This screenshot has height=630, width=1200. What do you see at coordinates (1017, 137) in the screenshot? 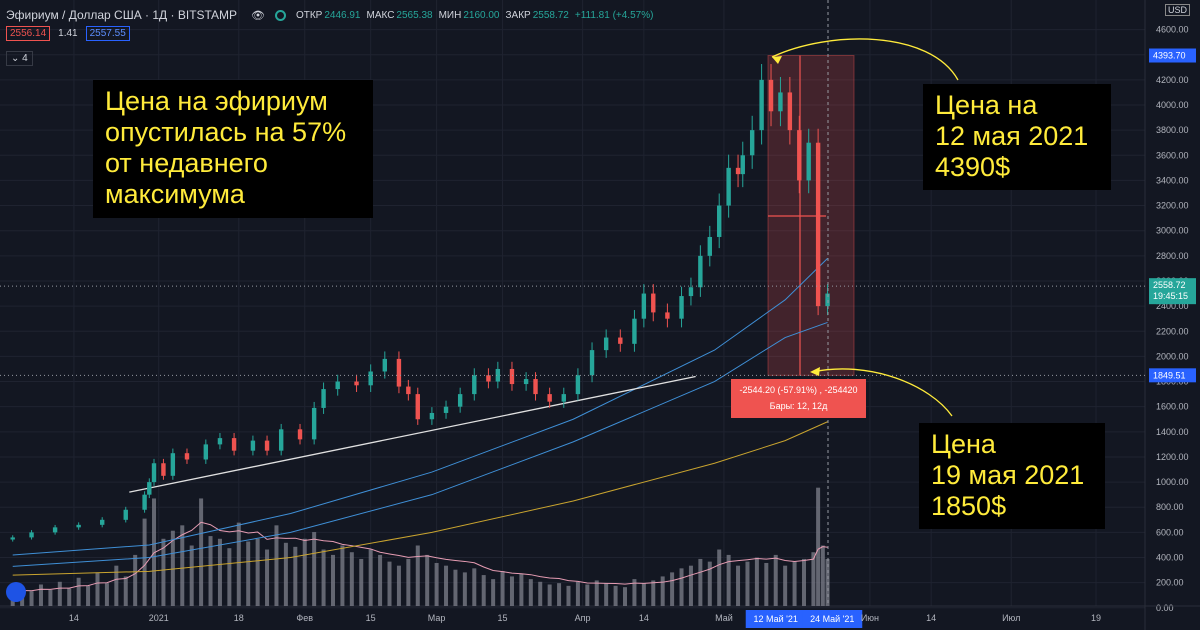
I see `note-top-right: Цена на 12 мая 2021 4390$` at bounding box center [1017, 137].